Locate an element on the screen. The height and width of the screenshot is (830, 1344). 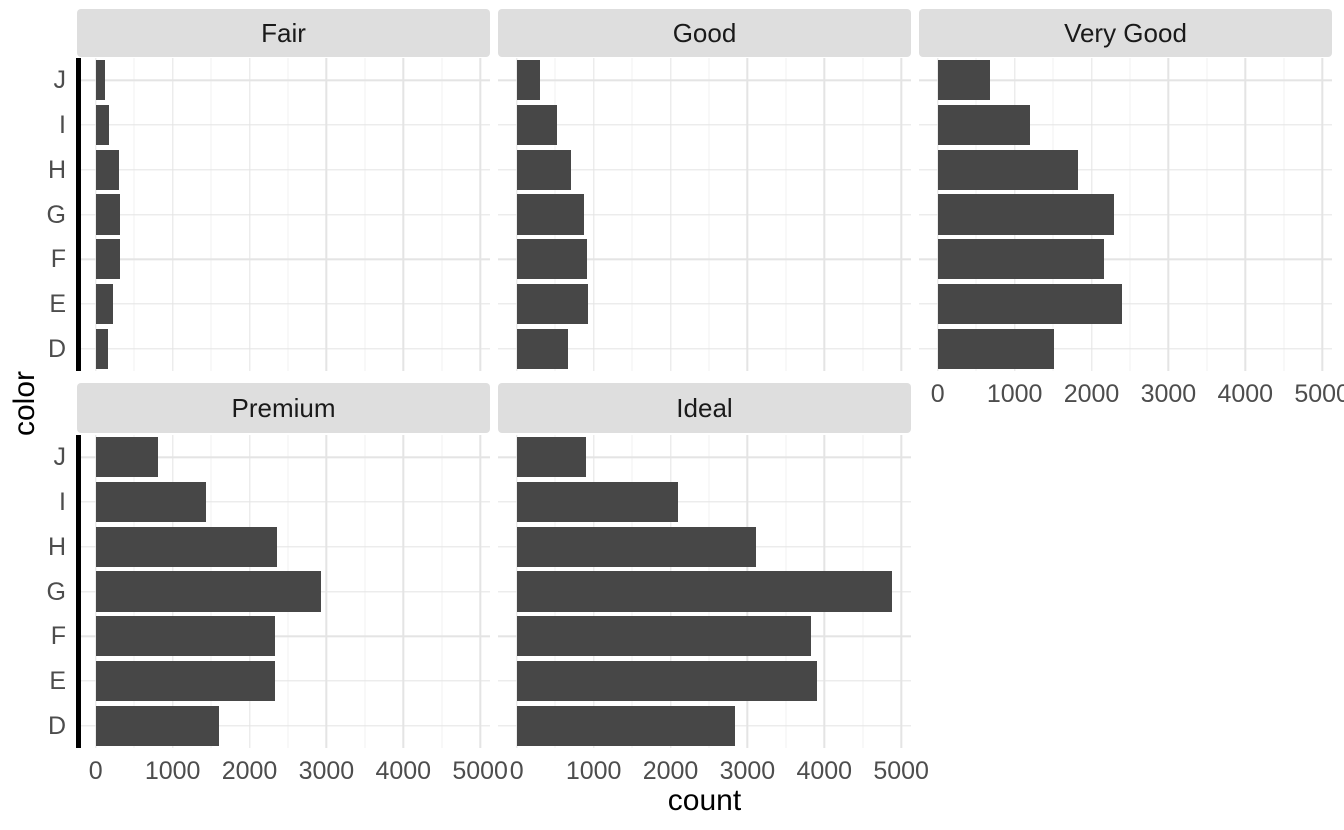
facet-strip-label: Premium is located at coordinates (283, 407).